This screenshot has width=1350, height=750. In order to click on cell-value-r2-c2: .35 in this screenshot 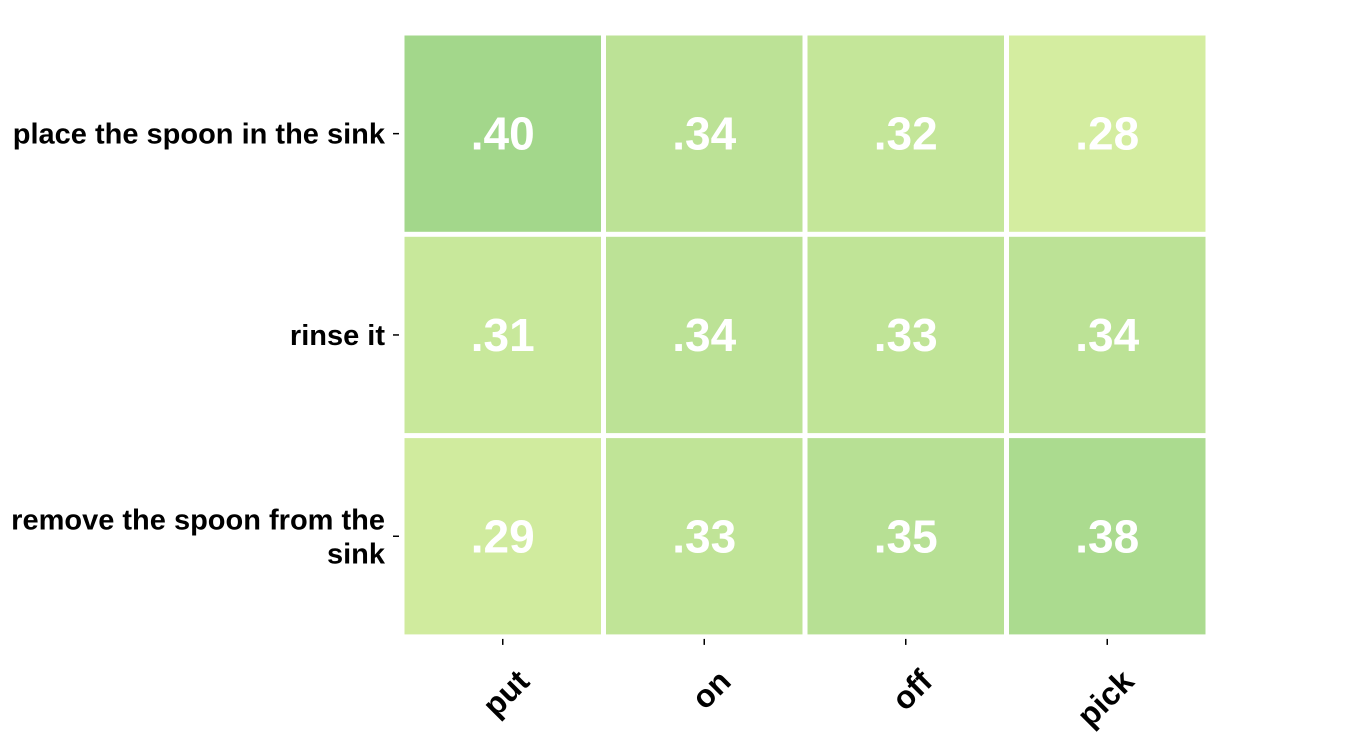, I will do `click(906, 536)`.